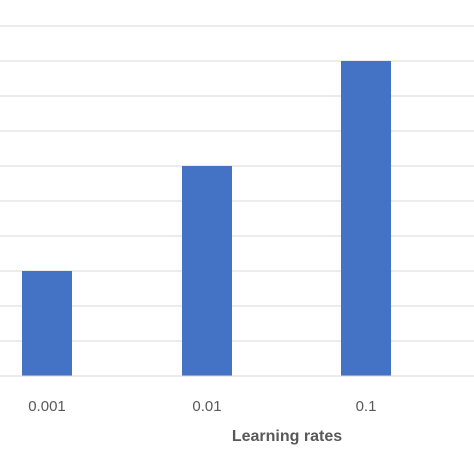 The height and width of the screenshot is (474, 474). Describe the element at coordinates (366, 406) in the screenshot. I see `x-tick-label: 0.1` at that location.